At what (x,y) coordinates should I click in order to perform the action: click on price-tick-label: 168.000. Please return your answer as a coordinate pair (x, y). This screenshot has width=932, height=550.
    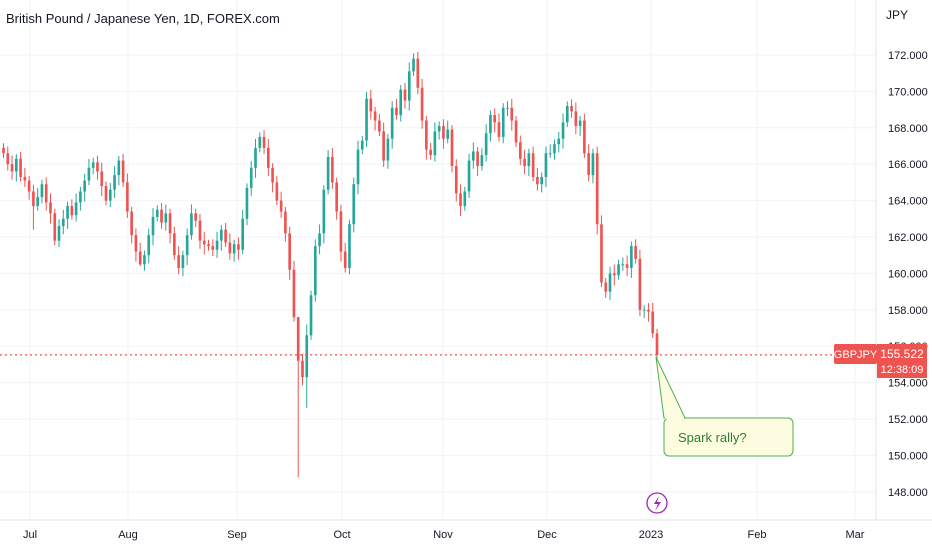
    Looking at the image, I should click on (908, 129).